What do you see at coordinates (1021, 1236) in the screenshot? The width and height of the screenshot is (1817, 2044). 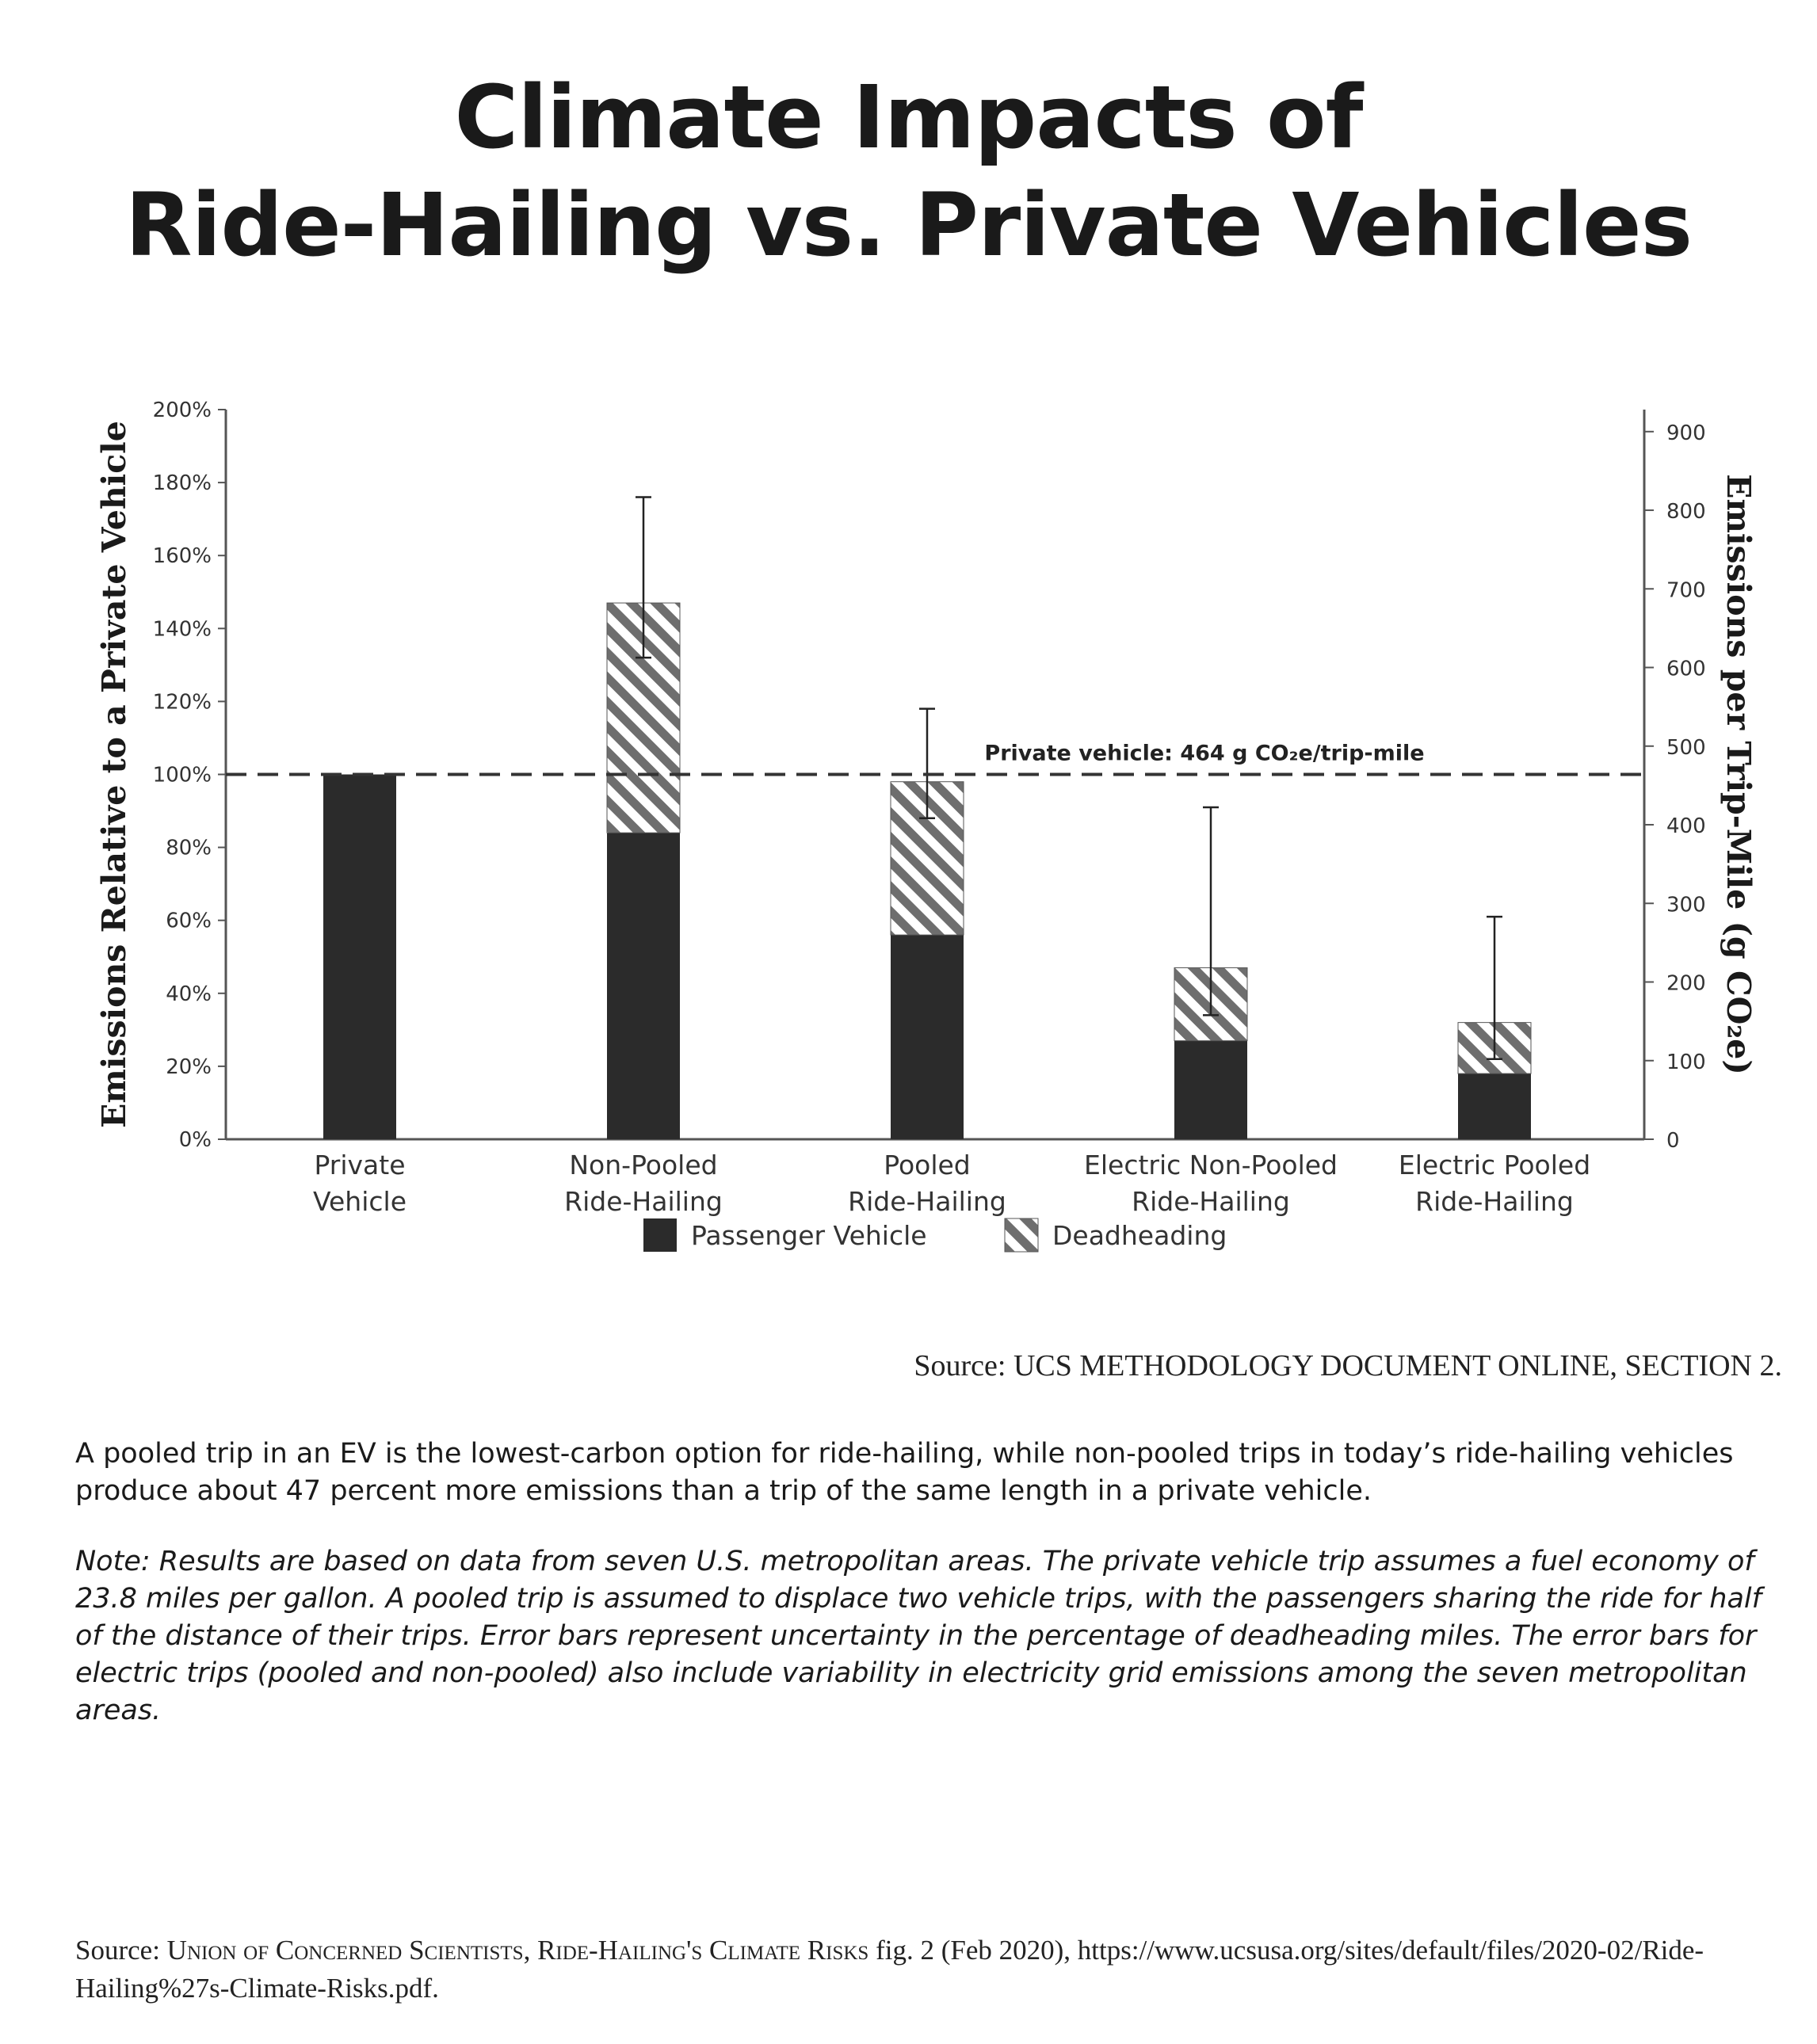 I see `legend-swatch-deadheading` at bounding box center [1021, 1236].